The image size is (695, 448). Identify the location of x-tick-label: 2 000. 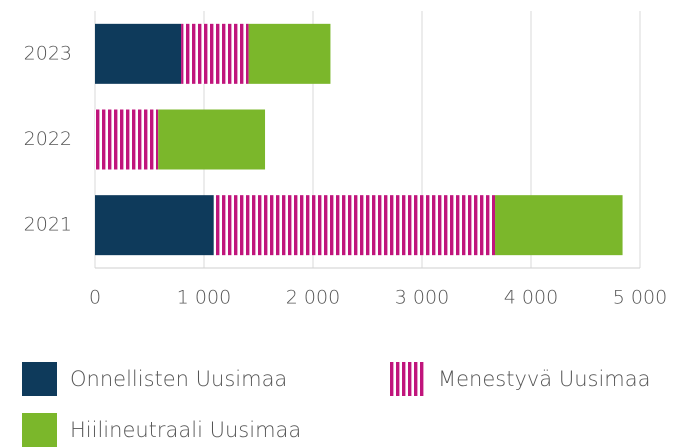
(313, 298).